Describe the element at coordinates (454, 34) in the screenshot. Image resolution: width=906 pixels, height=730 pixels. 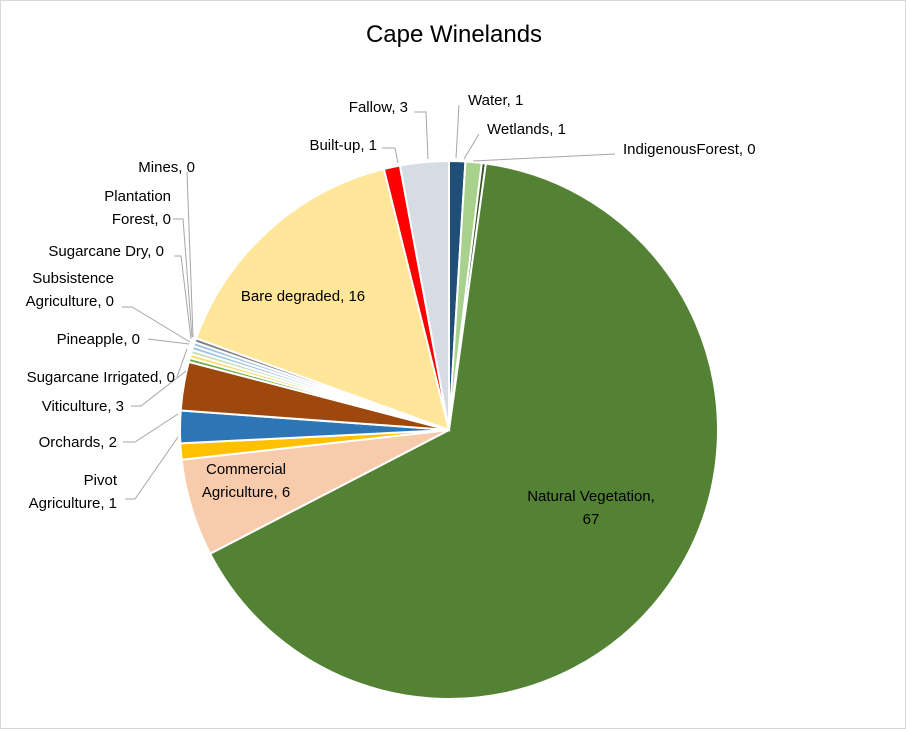
I see `chart-title: Cape Winelands` at that location.